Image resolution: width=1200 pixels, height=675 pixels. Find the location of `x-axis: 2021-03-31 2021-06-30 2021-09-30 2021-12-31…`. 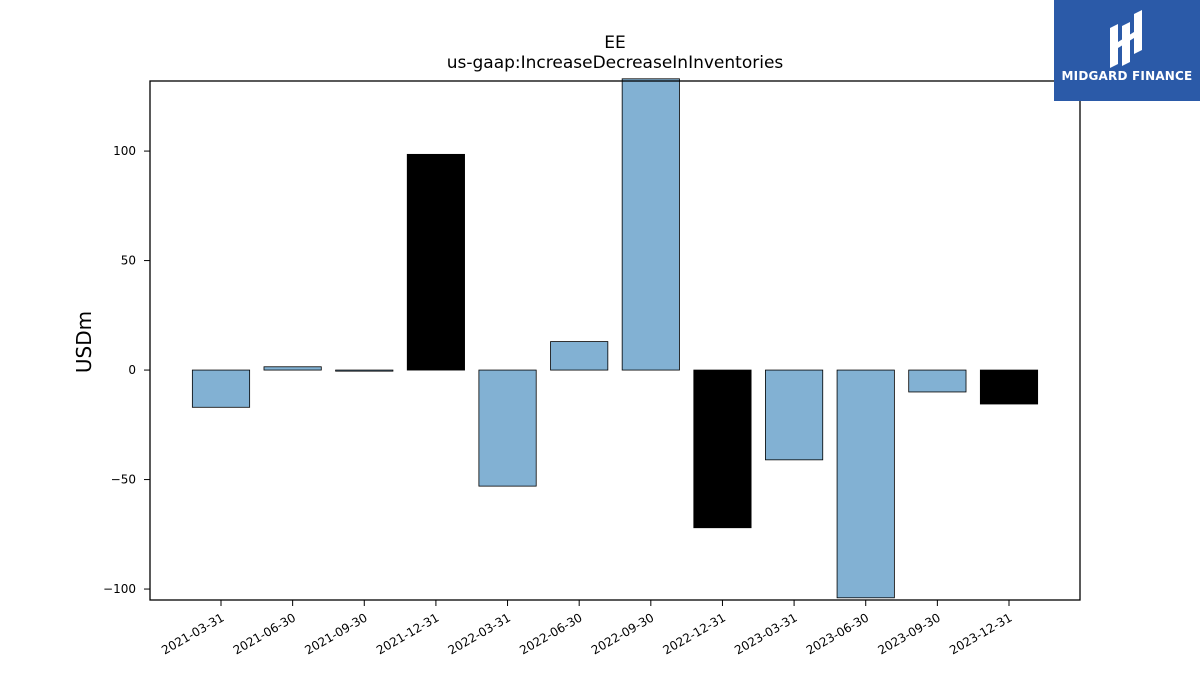

x-axis: 2021-03-31 2021-06-30 2021-09-30 2021-12-31… is located at coordinates (587, 628).